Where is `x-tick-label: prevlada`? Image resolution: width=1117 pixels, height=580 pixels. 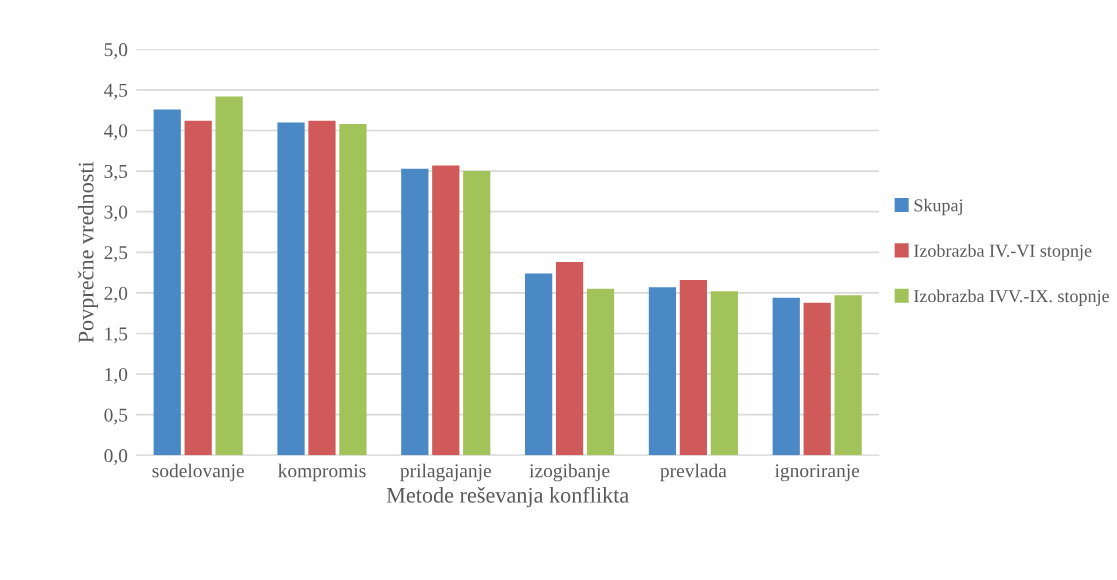 x-tick-label: prevlada is located at coordinates (693, 472).